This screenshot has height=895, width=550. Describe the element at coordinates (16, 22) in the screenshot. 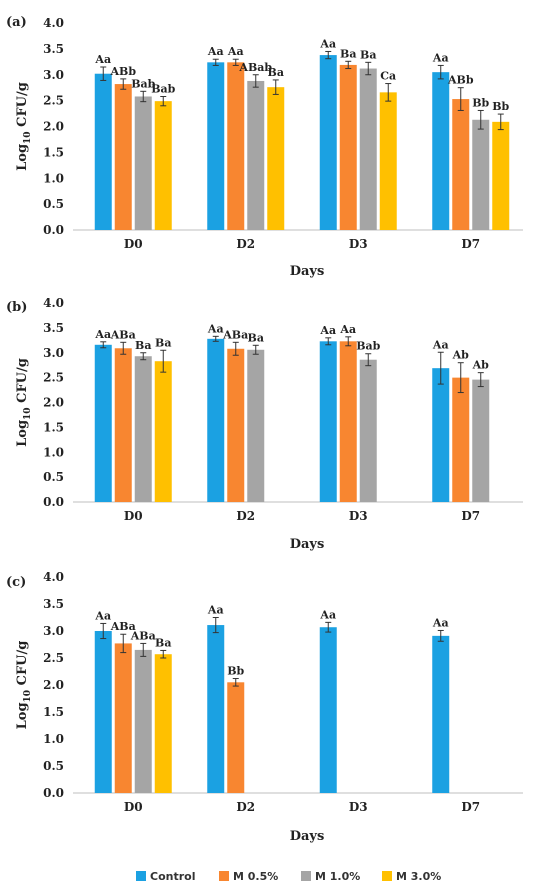

I see `panel-label: (a)` at that location.